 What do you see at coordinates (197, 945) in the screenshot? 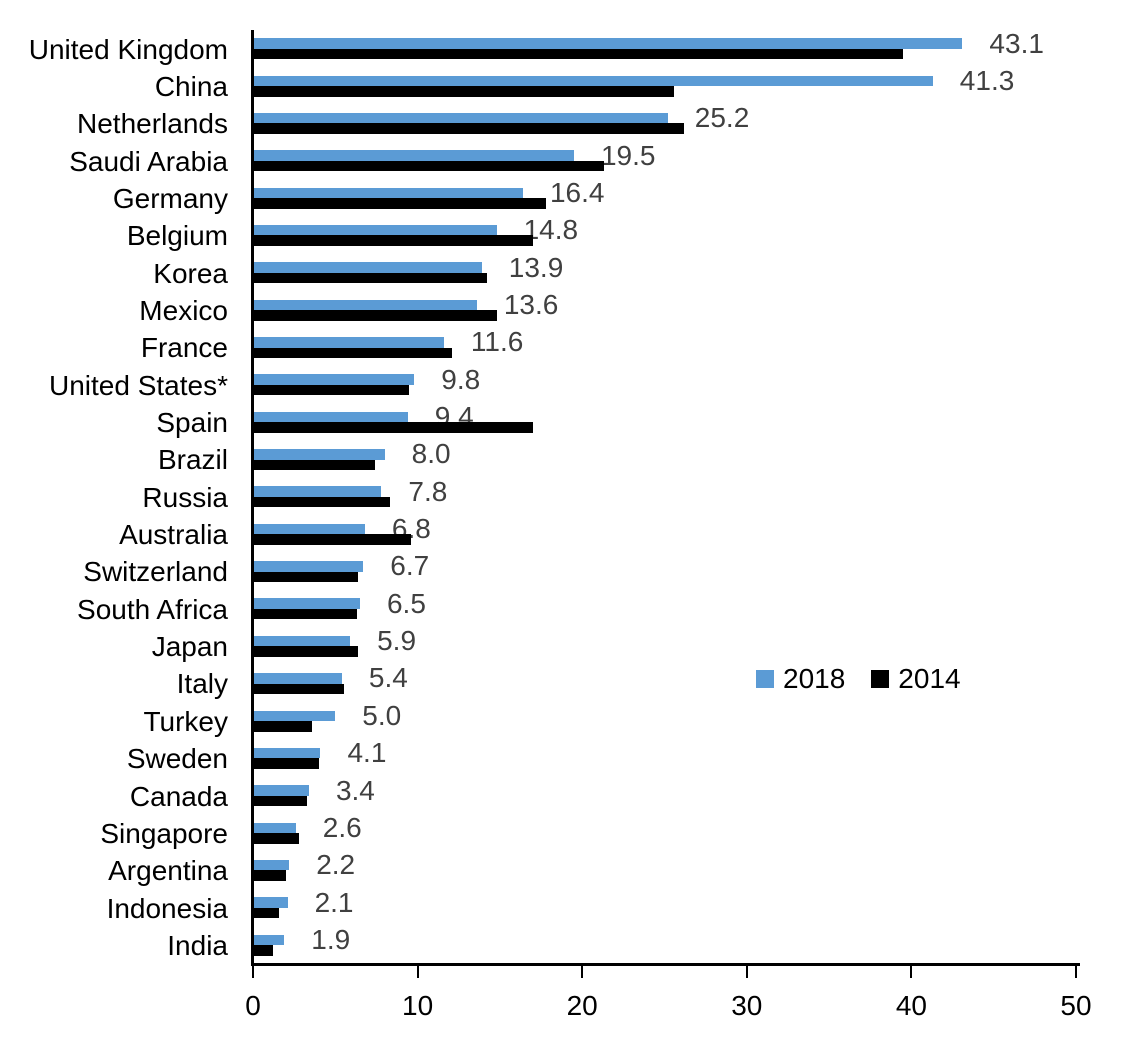
I see `category-label: India` at bounding box center [197, 945].